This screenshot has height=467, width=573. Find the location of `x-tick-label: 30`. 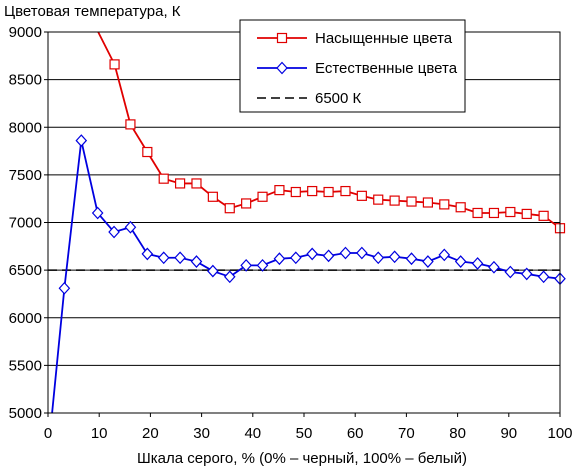

x-tick-label: 30 is located at coordinates (201, 433).